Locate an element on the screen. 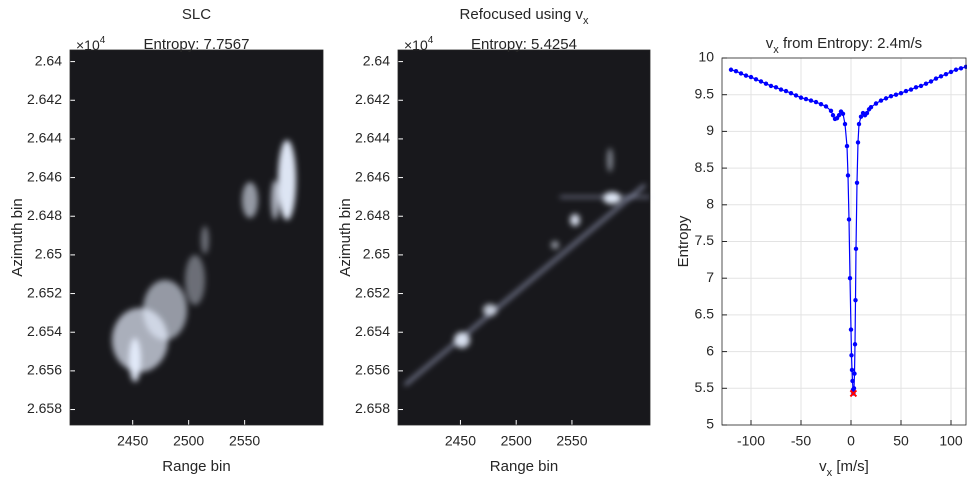  chart-title: Refocused using vx is located at coordinates (524, 16).